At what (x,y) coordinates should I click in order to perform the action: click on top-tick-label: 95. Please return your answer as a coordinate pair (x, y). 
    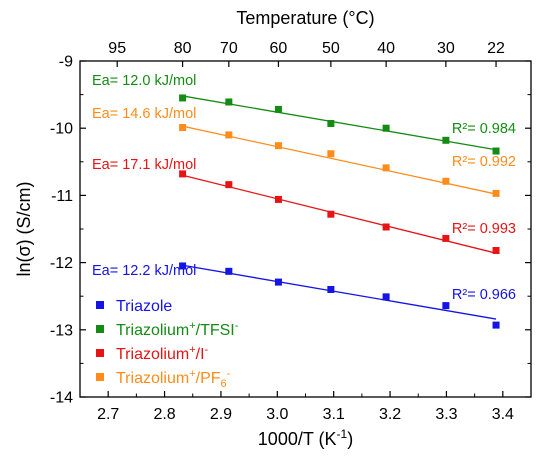
    Looking at the image, I should click on (117, 48).